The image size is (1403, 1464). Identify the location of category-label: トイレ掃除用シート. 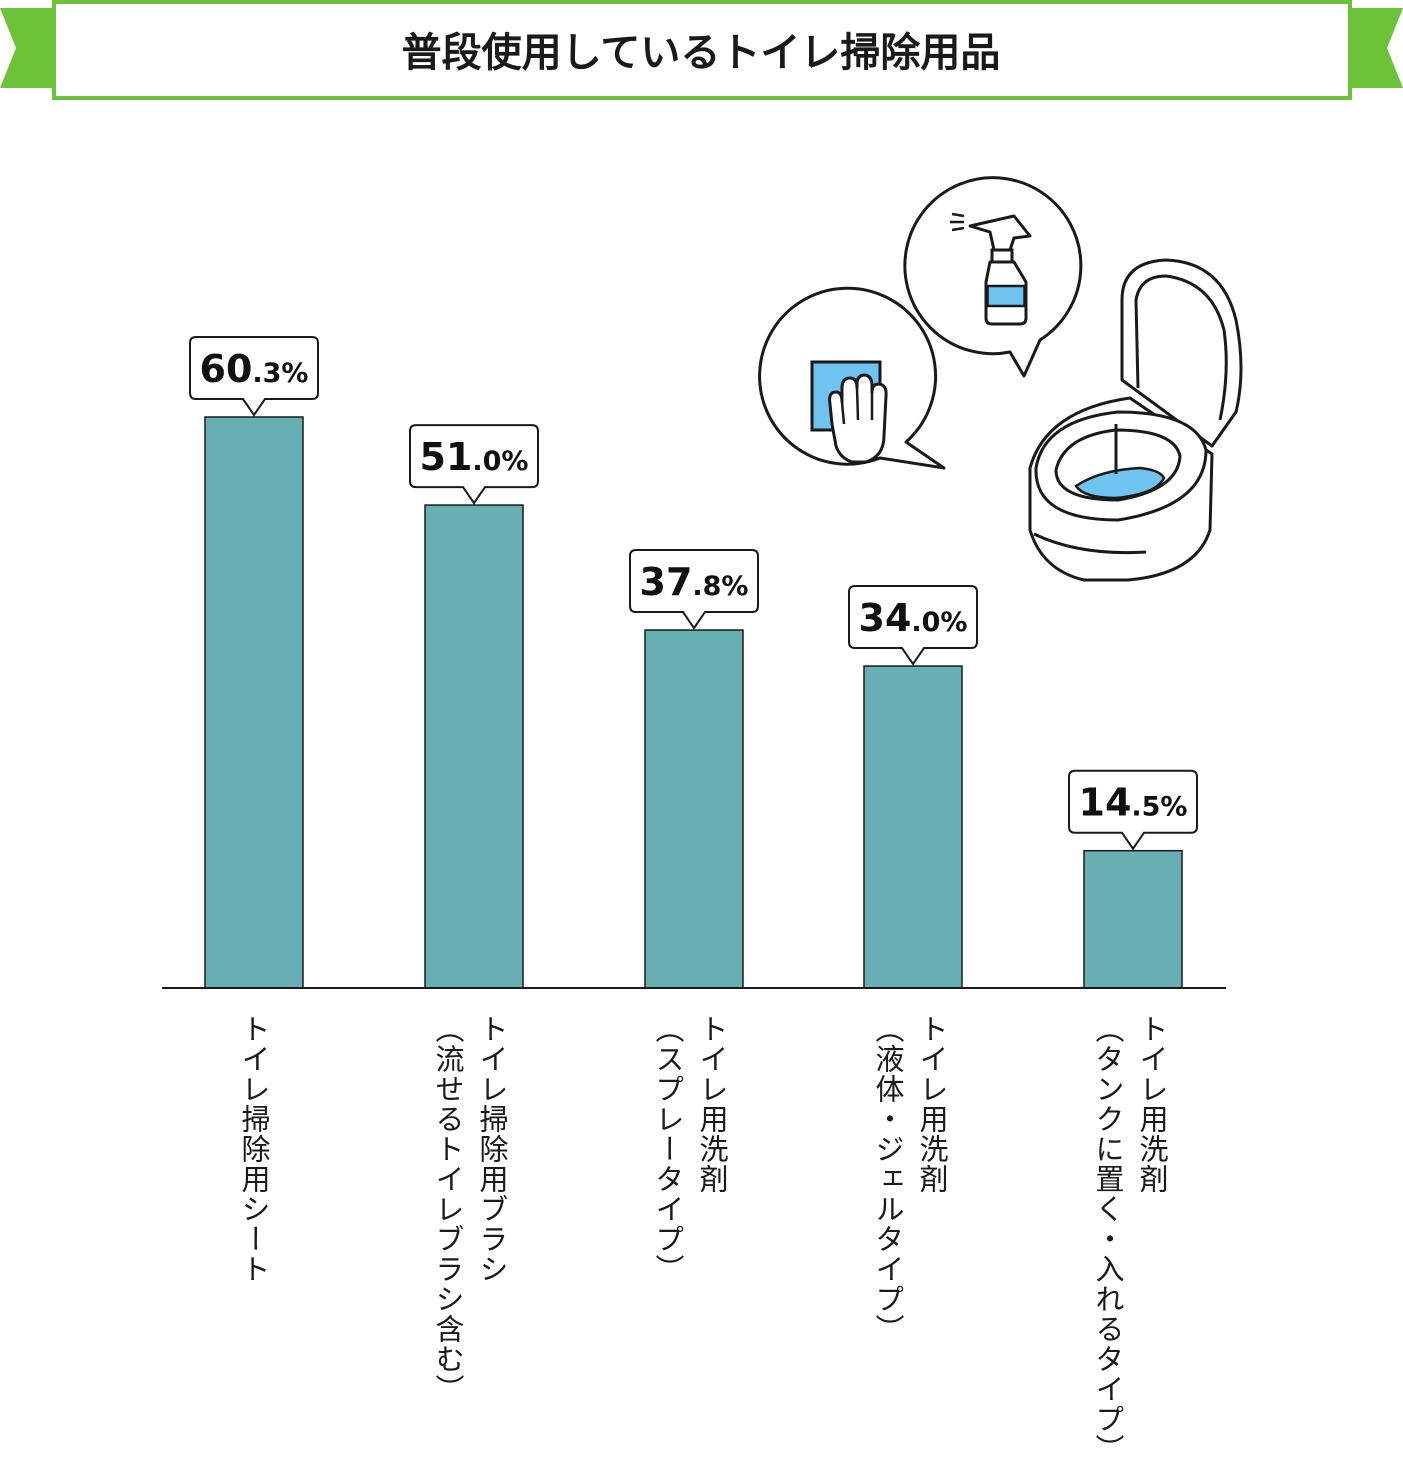
(254, 1149).